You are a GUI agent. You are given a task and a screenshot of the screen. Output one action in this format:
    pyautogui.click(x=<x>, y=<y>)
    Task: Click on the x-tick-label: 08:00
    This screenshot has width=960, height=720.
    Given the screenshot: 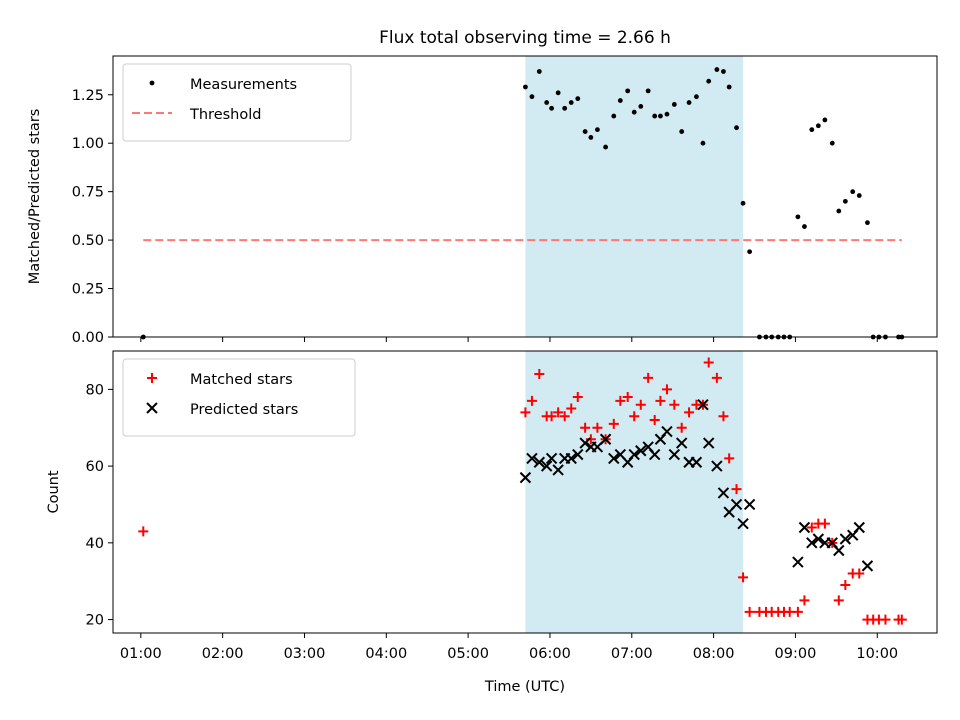 What is the action you would take?
    pyautogui.click(x=714, y=654)
    